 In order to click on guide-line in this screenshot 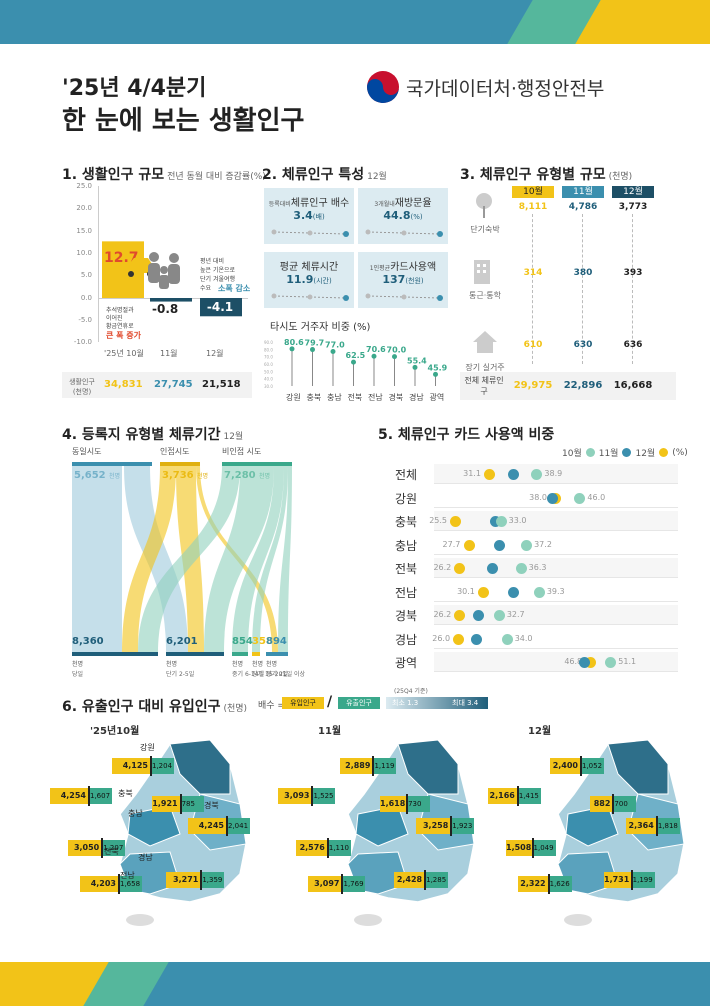, I will do `click(632, 289)`.